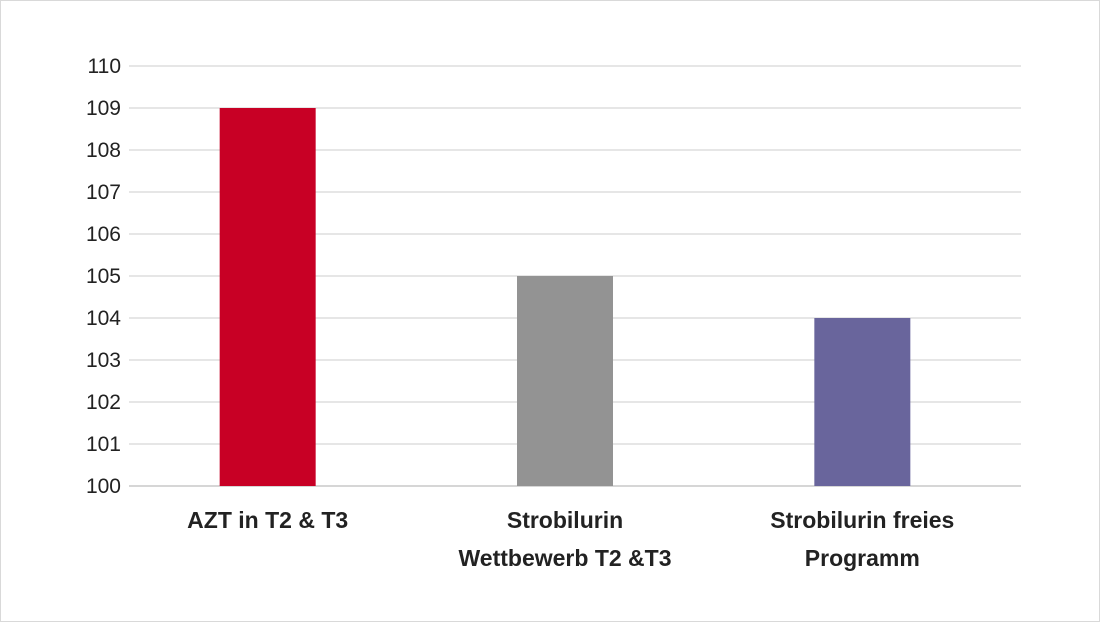 The image size is (1100, 623). What do you see at coordinates (103, 108) in the screenshot?
I see `y-tick-label: 109` at bounding box center [103, 108].